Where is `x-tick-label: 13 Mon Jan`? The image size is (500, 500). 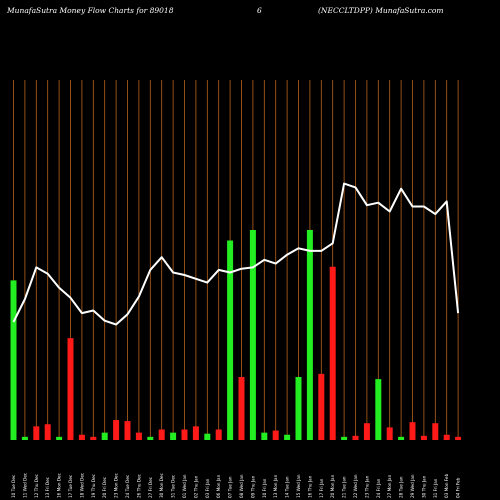
x-tick-label: 13 Mon Jan is located at coordinates (275, 486).